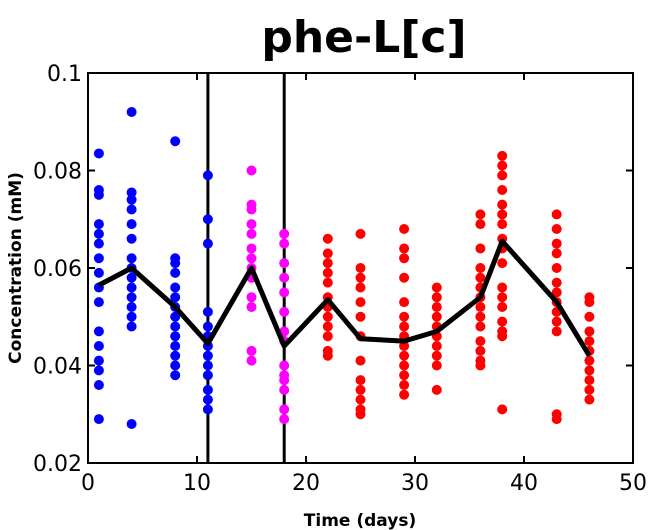 The height and width of the screenshot is (530, 654). I want to click on x-tick-label: 10, so click(197, 483).